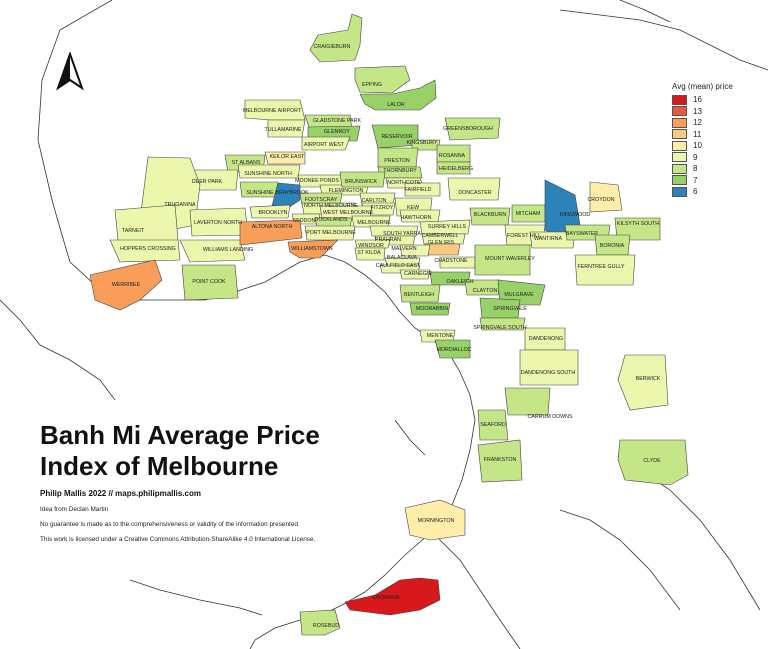 This screenshot has height=649, width=768. I want to click on suburb-label-prahran: PRAHRAN, so click(388, 240).